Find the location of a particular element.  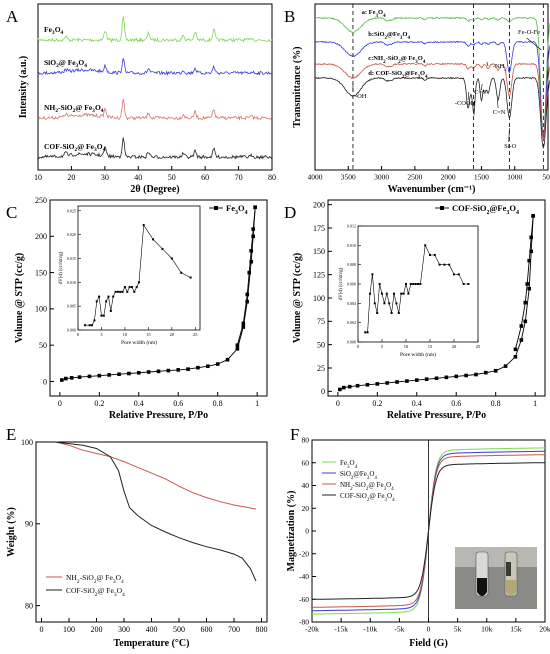

inset-y-tick-label: 0.005 is located at coordinates (71, 306).